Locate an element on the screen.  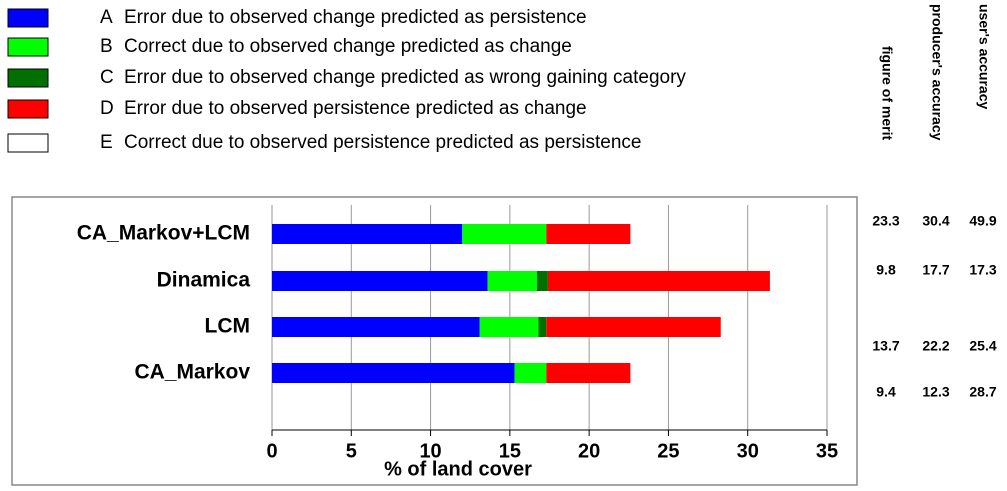
x-tick-label: 20 is located at coordinates (589, 451).